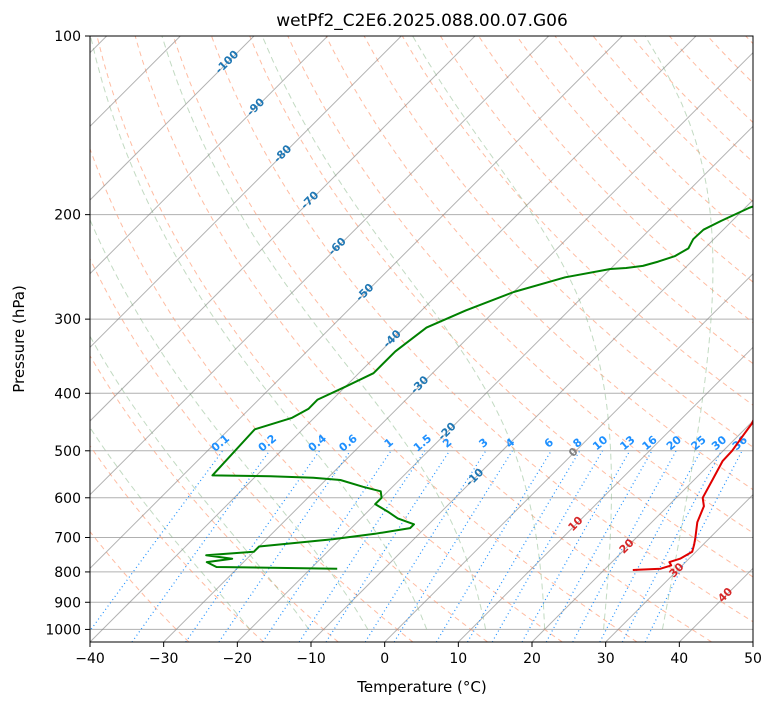 The width and height of the screenshot is (775, 708). What do you see at coordinates (692, 494) in the screenshot?
I see `temperature-profile-line` at bounding box center [692, 494].